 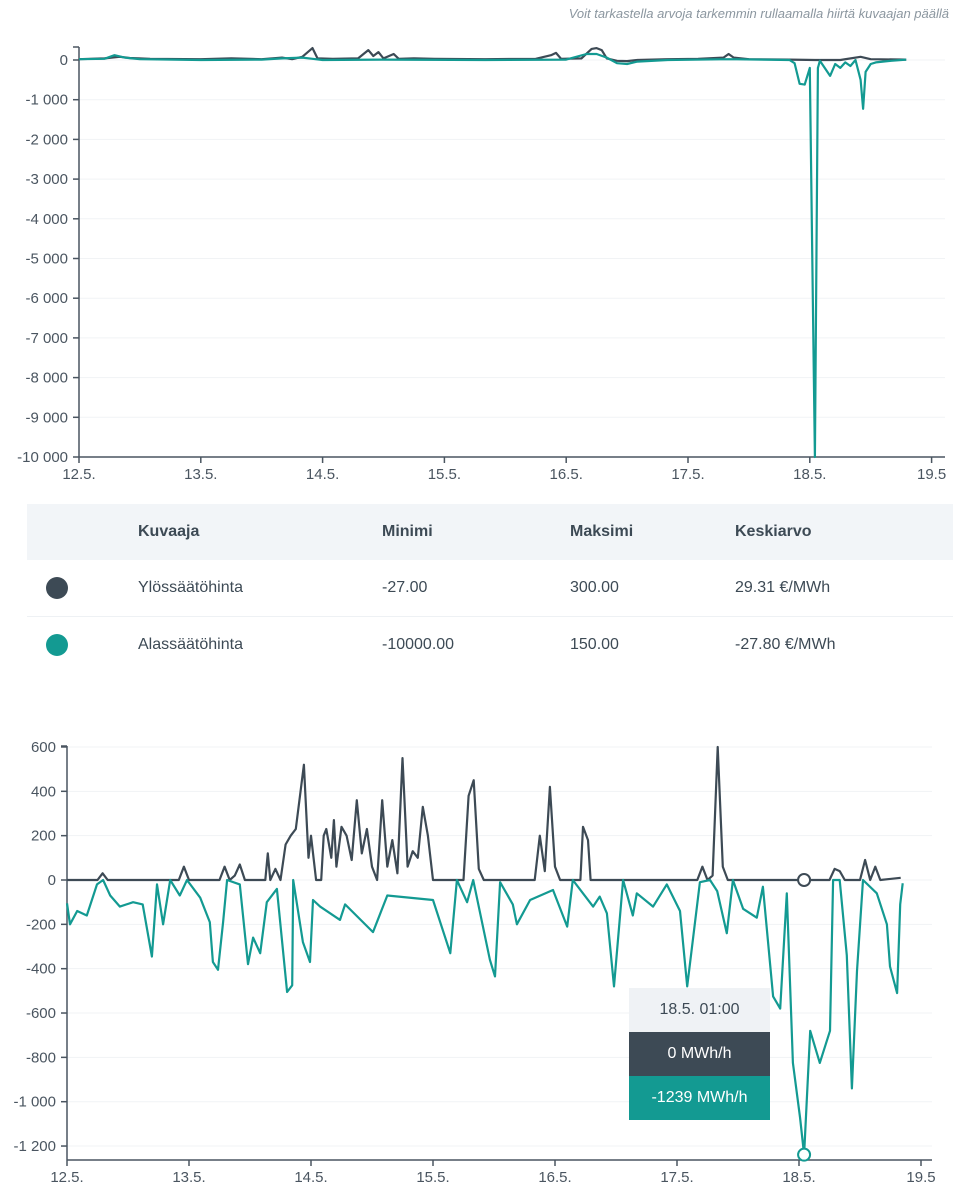 I want to click on y-tick-label: -3 000, so click(x=46, y=179).